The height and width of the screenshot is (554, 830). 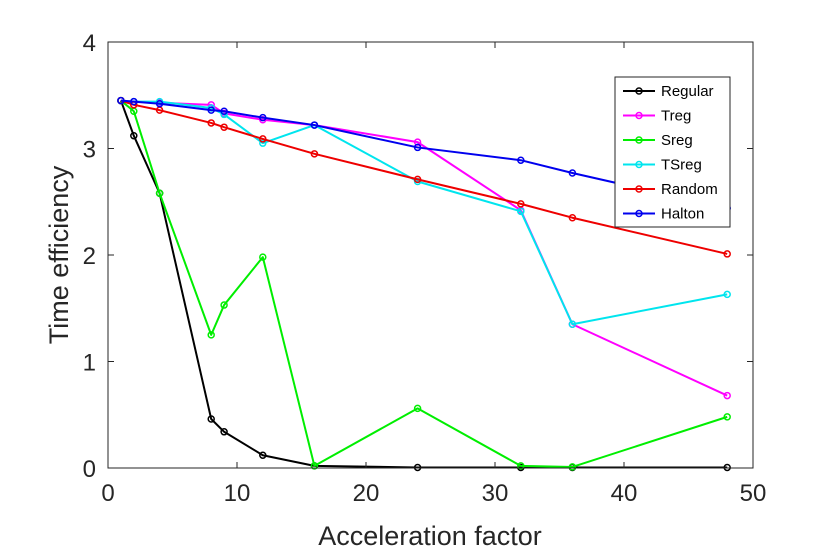 I want to click on legend-label-random: Random, so click(x=689, y=189).